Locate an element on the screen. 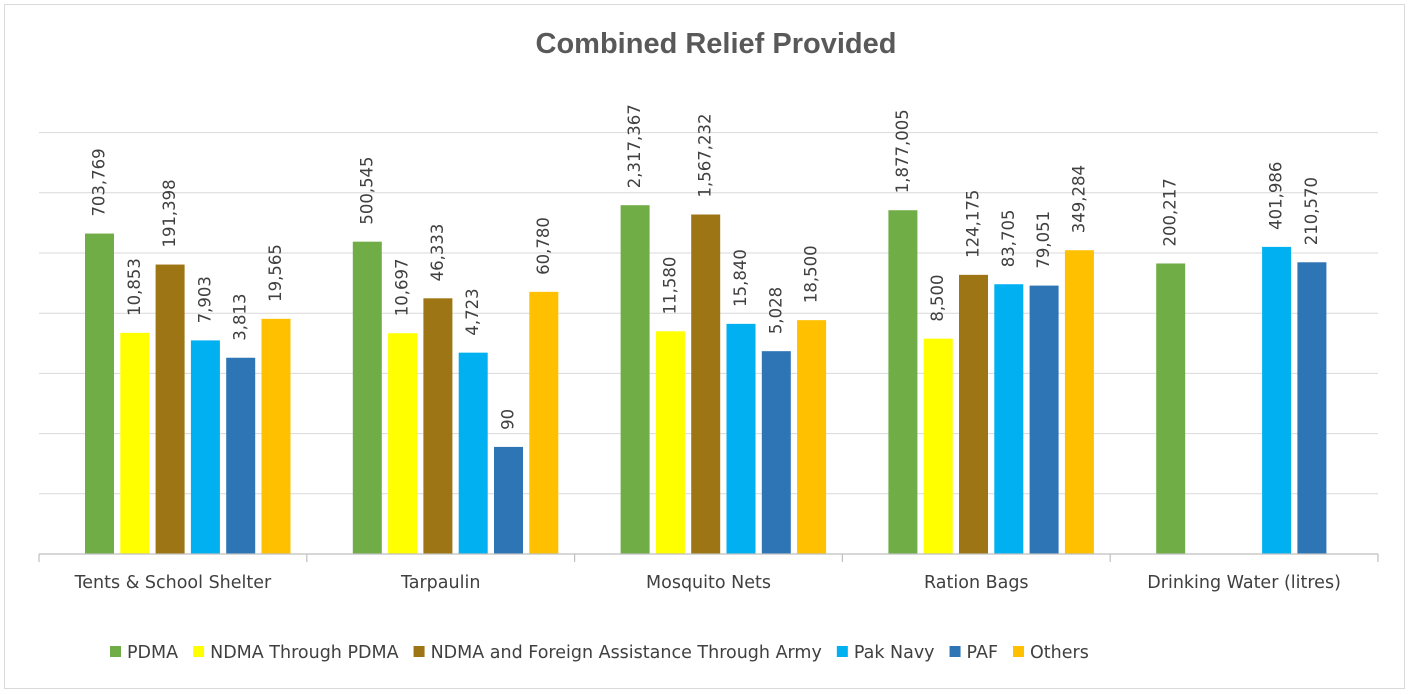 The width and height of the screenshot is (1410, 695). data-label: 18,500 is located at coordinates (811, 274).